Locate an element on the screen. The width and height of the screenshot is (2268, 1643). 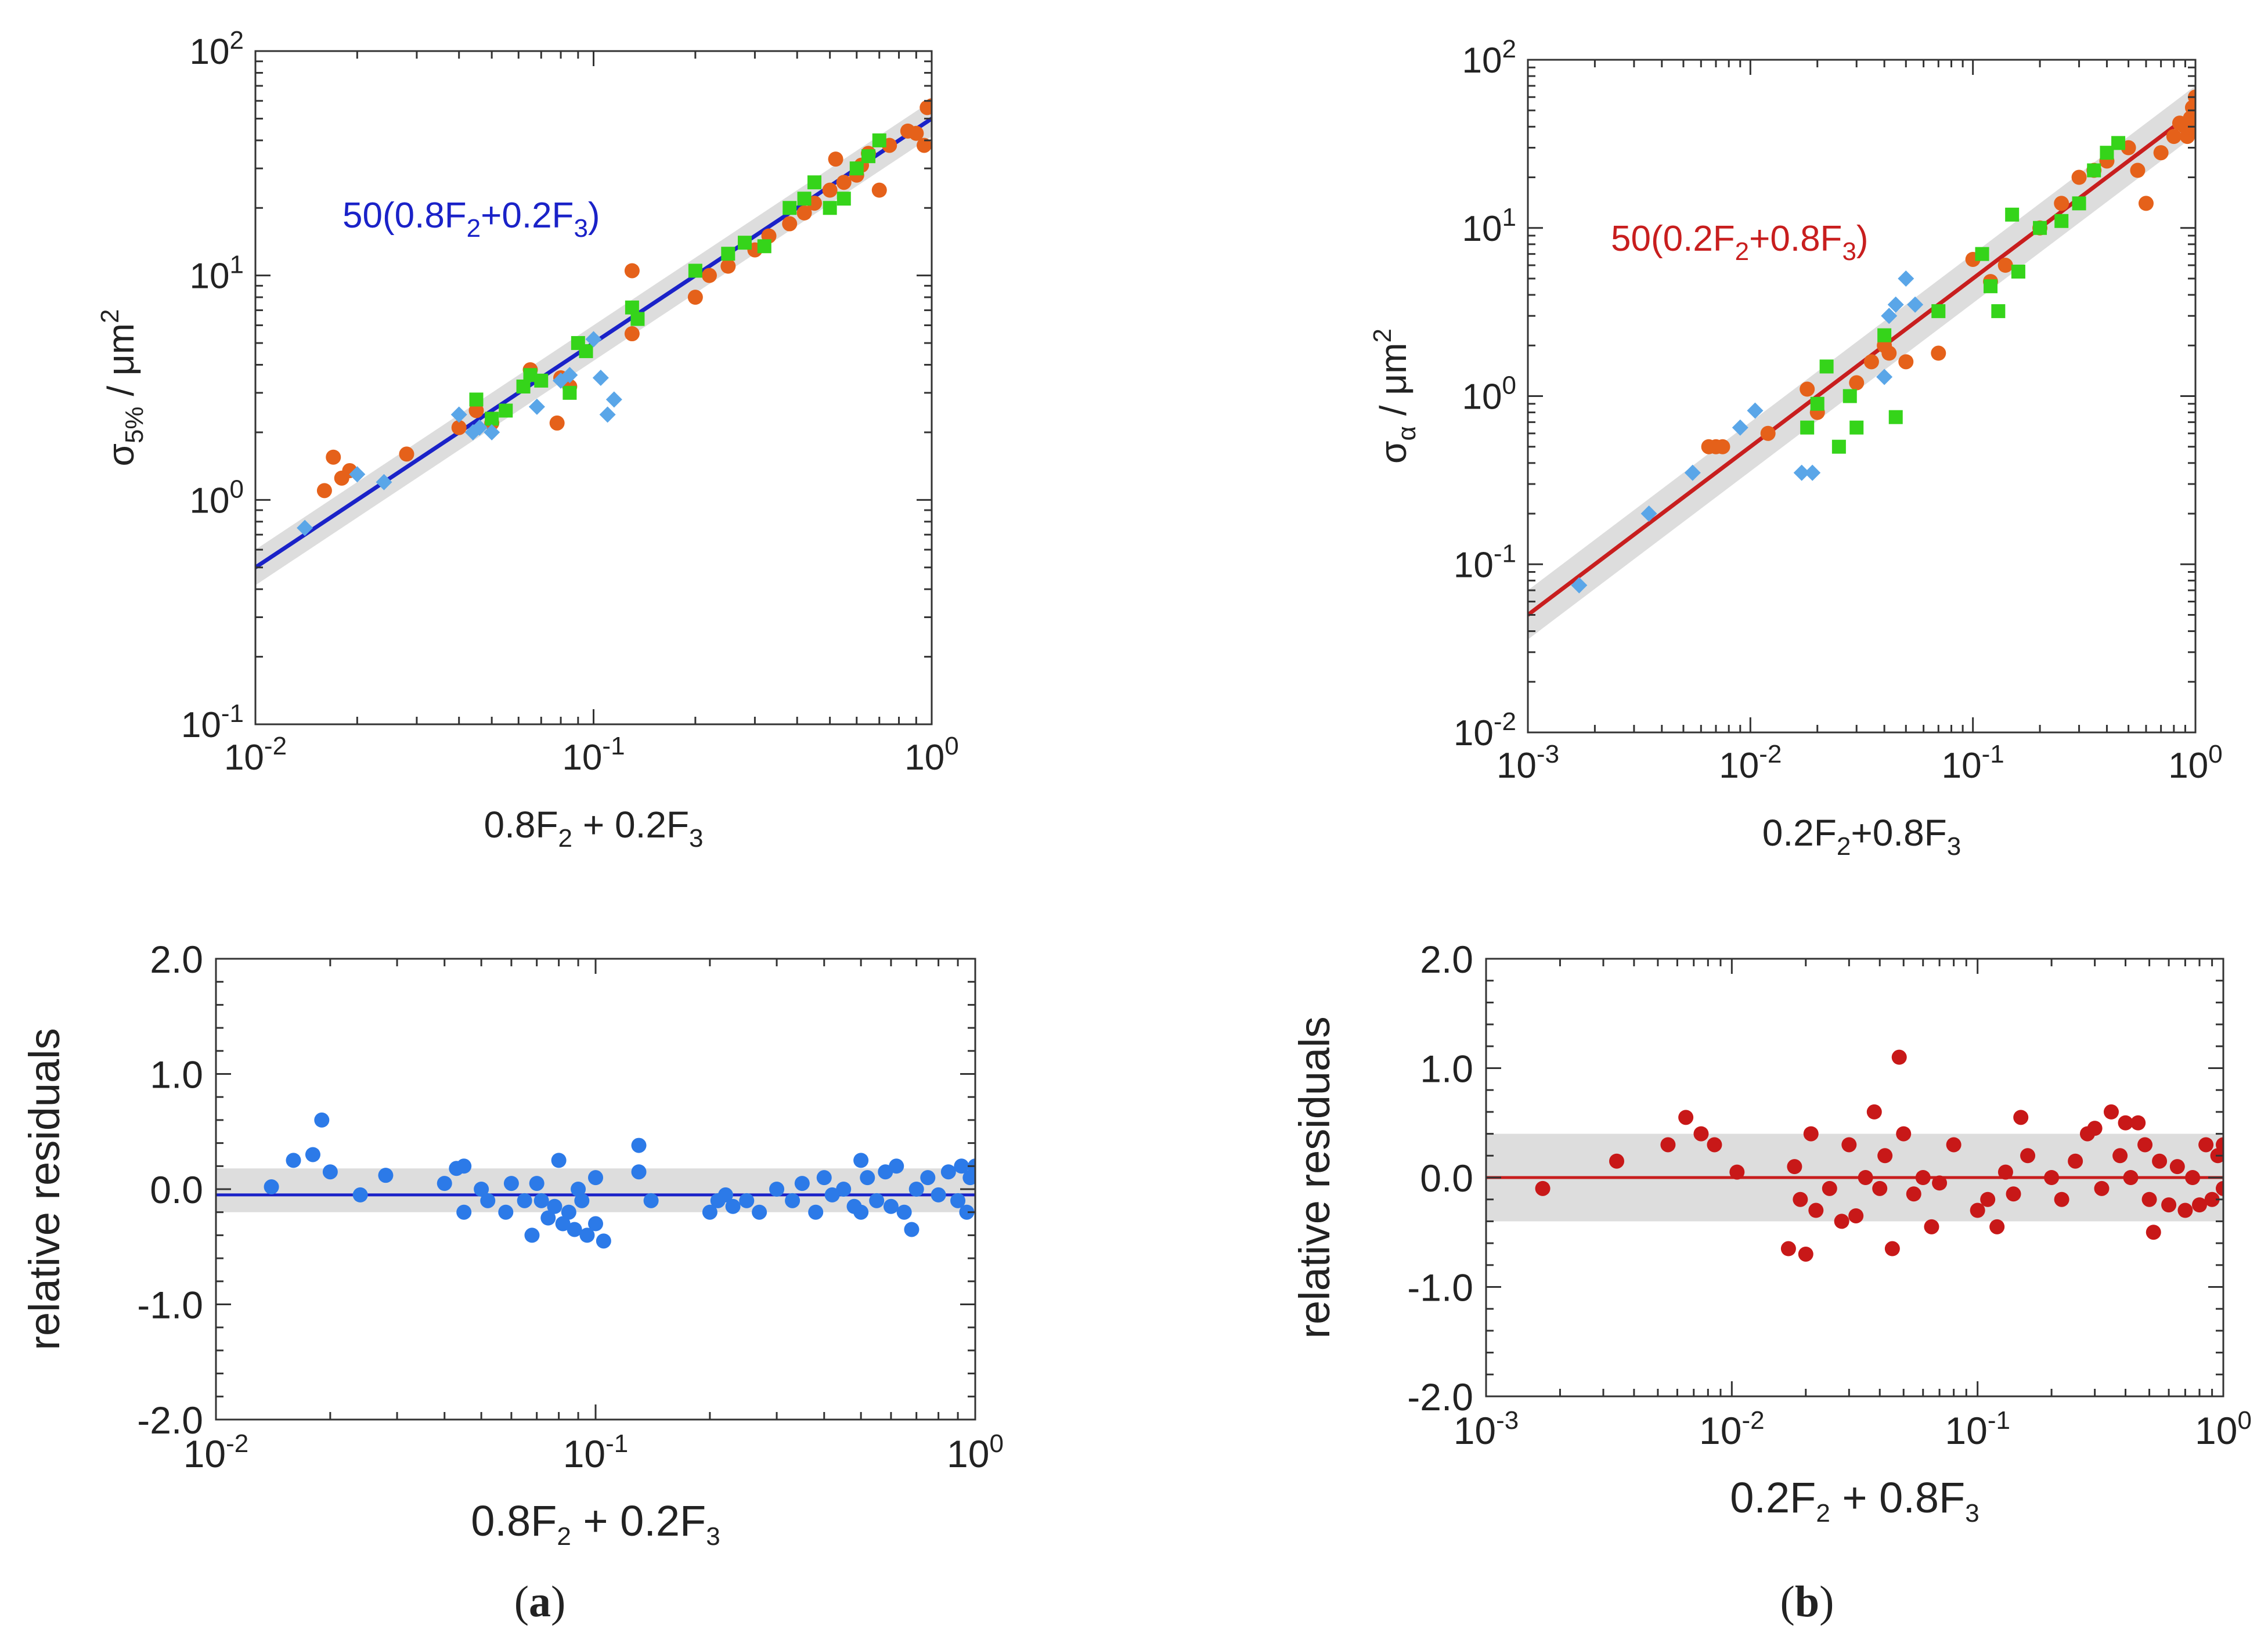
fit-line is located at coordinates (1861, 363).